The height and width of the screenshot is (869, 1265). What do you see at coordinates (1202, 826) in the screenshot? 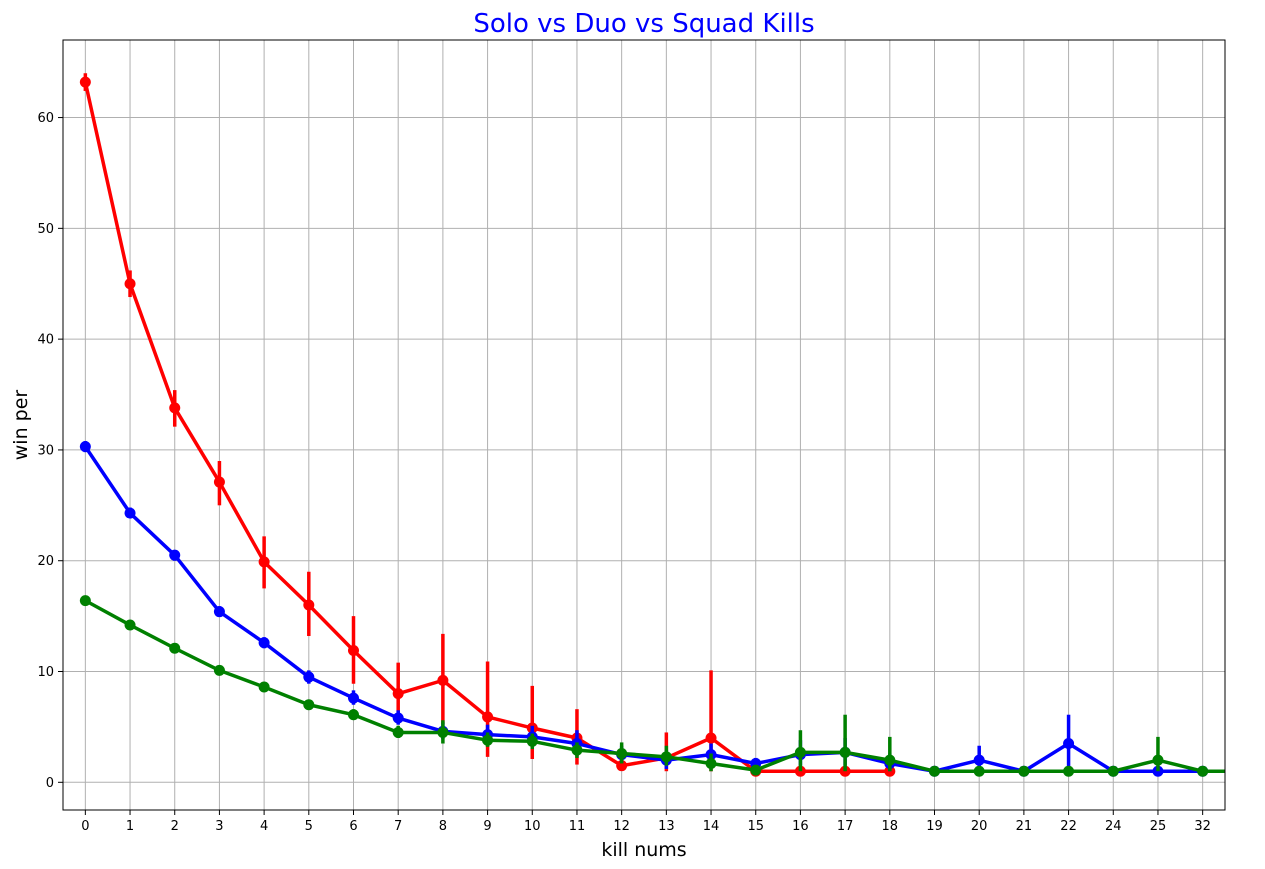
I see `x-tick-label: 32` at bounding box center [1202, 826].